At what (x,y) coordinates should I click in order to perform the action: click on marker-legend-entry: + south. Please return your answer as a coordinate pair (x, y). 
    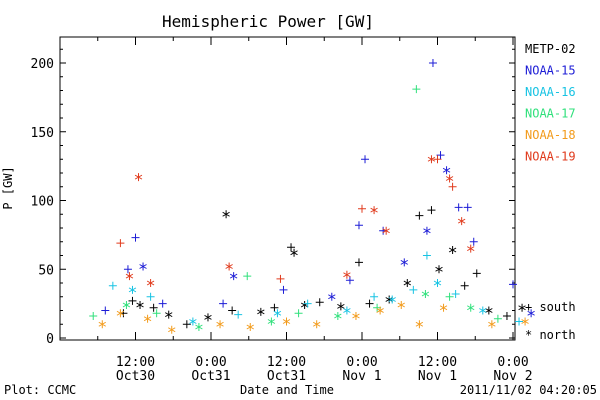
    Looking at the image, I should click on (550, 307).